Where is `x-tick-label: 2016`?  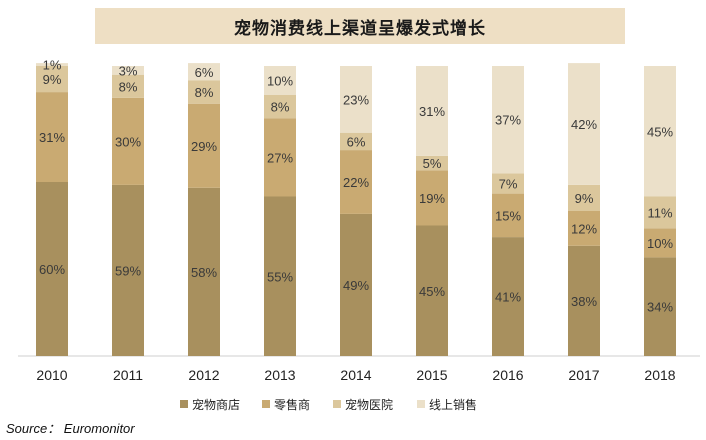
x-tick-label: 2016 is located at coordinates (507, 375).